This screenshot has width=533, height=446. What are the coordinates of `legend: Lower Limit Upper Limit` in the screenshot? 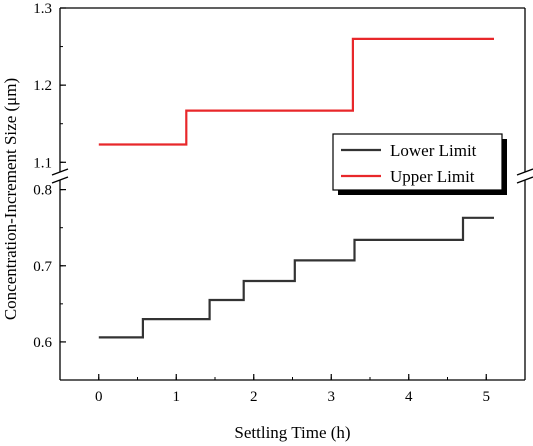 It's located at (419, 164).